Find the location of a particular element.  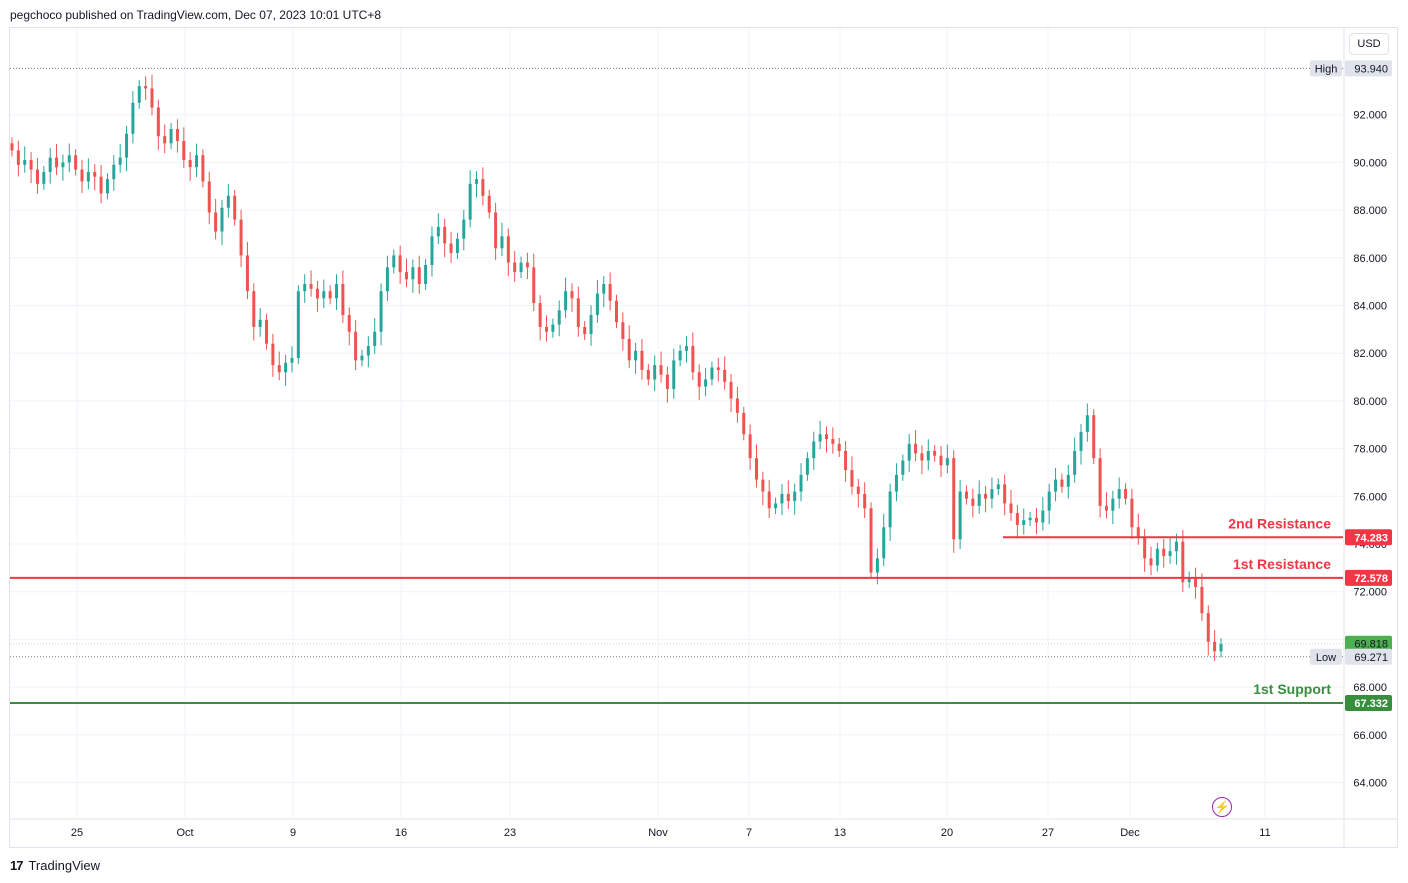

x-tick-label: Oct is located at coordinates (184, 833).